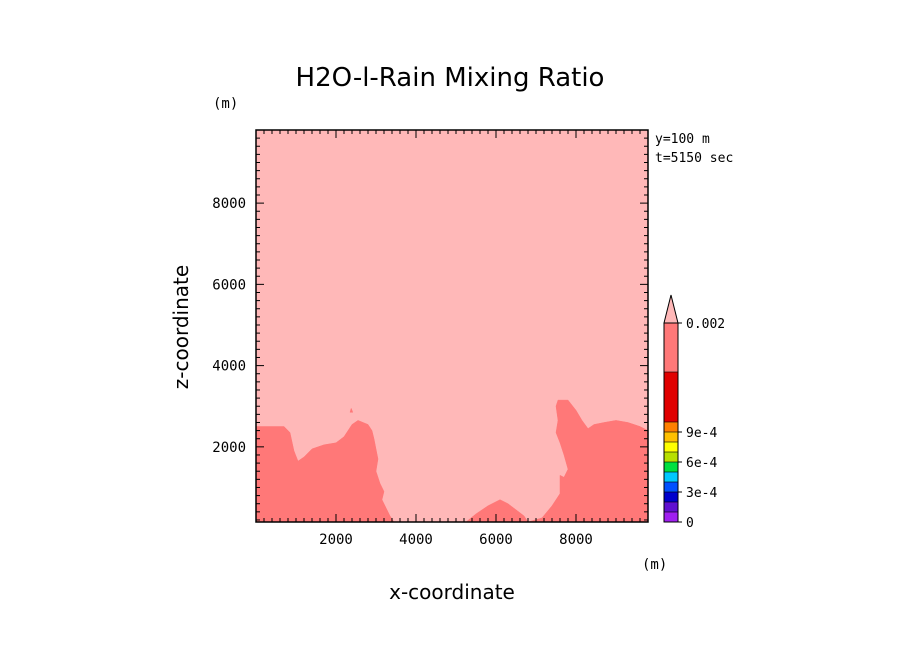  Describe the element at coordinates (496, 540) in the screenshot. I see `x-tick-label: 6000` at that location.